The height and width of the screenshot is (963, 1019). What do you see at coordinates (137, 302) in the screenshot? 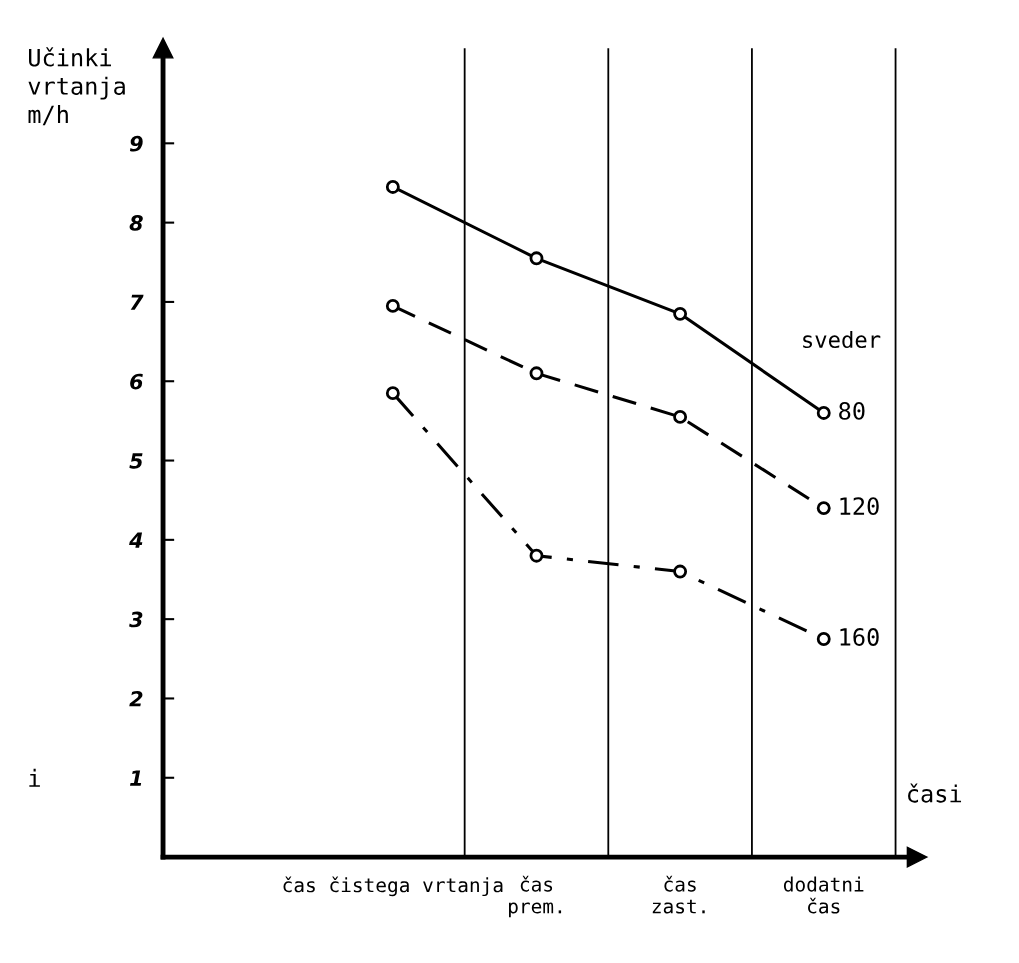
I see `y-tick-label: 7` at bounding box center [137, 302].